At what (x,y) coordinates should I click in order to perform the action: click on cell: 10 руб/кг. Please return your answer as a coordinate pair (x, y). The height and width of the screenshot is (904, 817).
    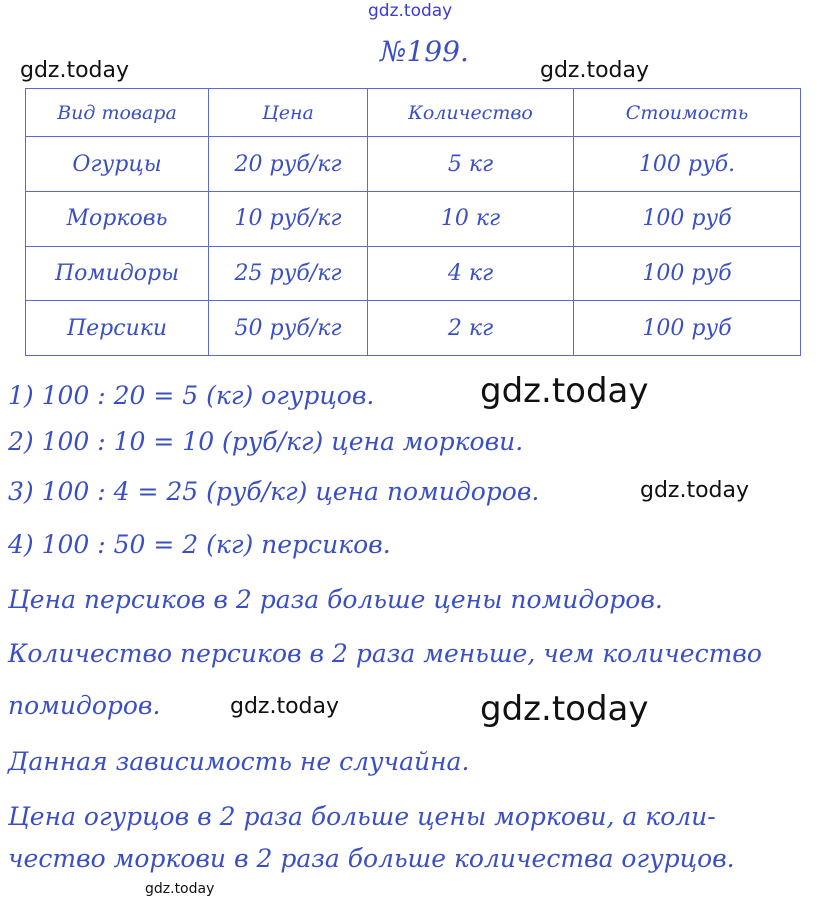
    Looking at the image, I should click on (288, 219).